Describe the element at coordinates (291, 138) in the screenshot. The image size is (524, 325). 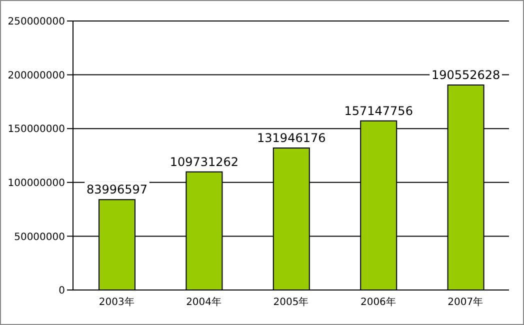
I see `data-label: 131946176` at that location.